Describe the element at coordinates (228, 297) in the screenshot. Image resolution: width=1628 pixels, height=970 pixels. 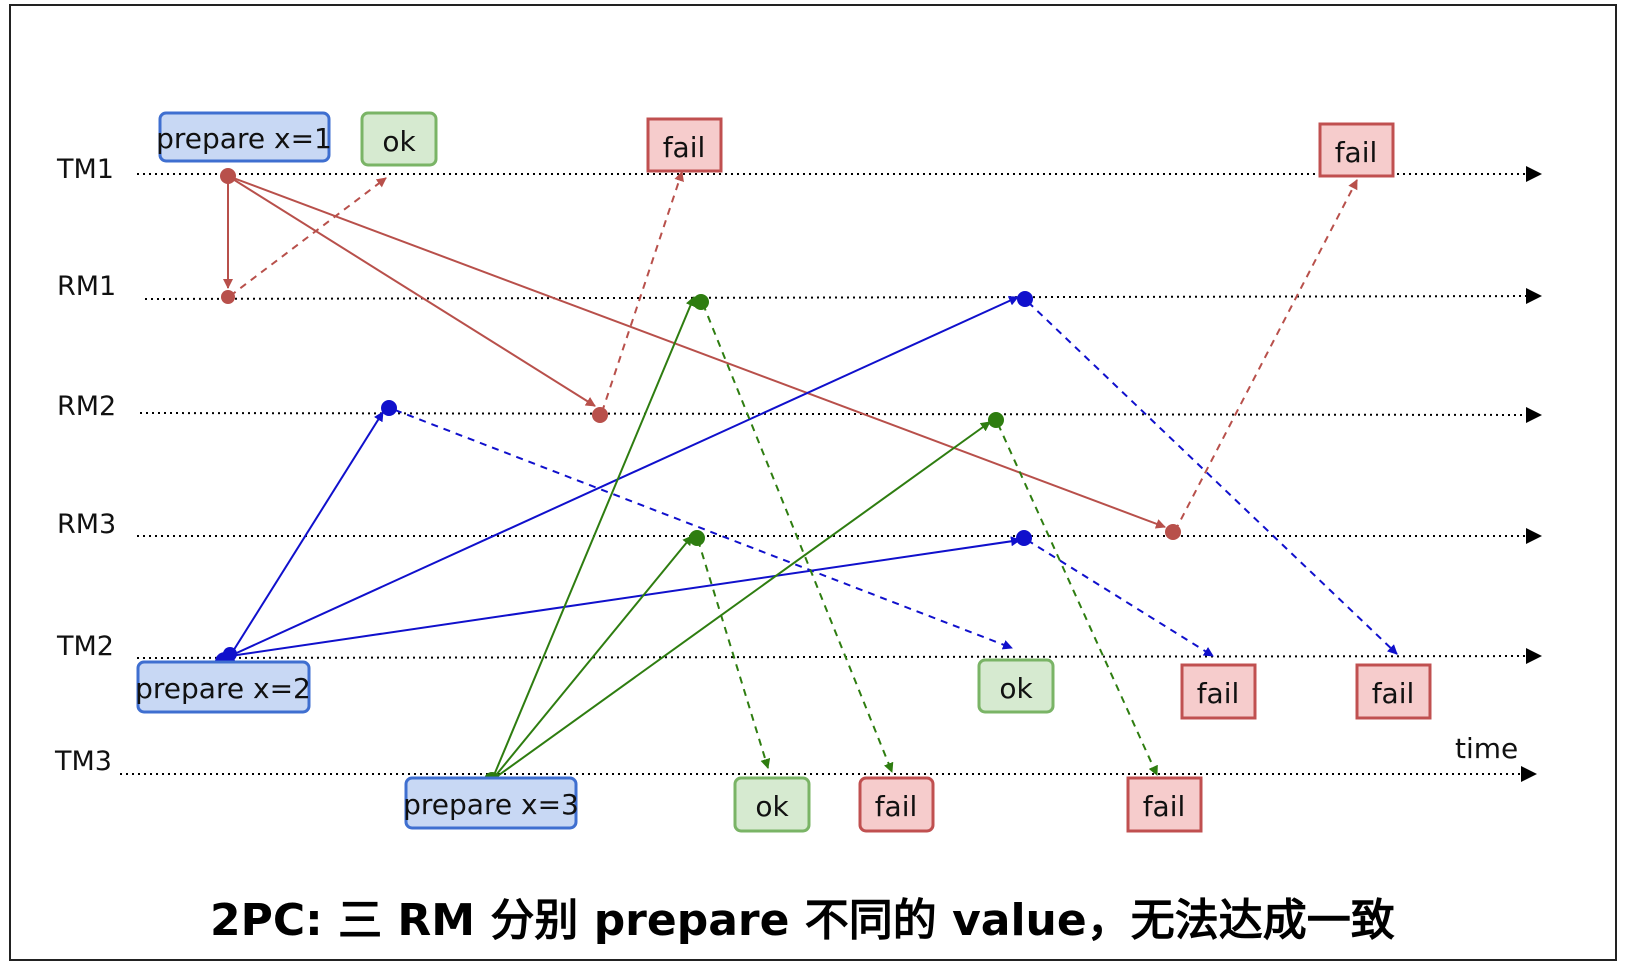
I see `rm1-receive-tm1-point` at that location.